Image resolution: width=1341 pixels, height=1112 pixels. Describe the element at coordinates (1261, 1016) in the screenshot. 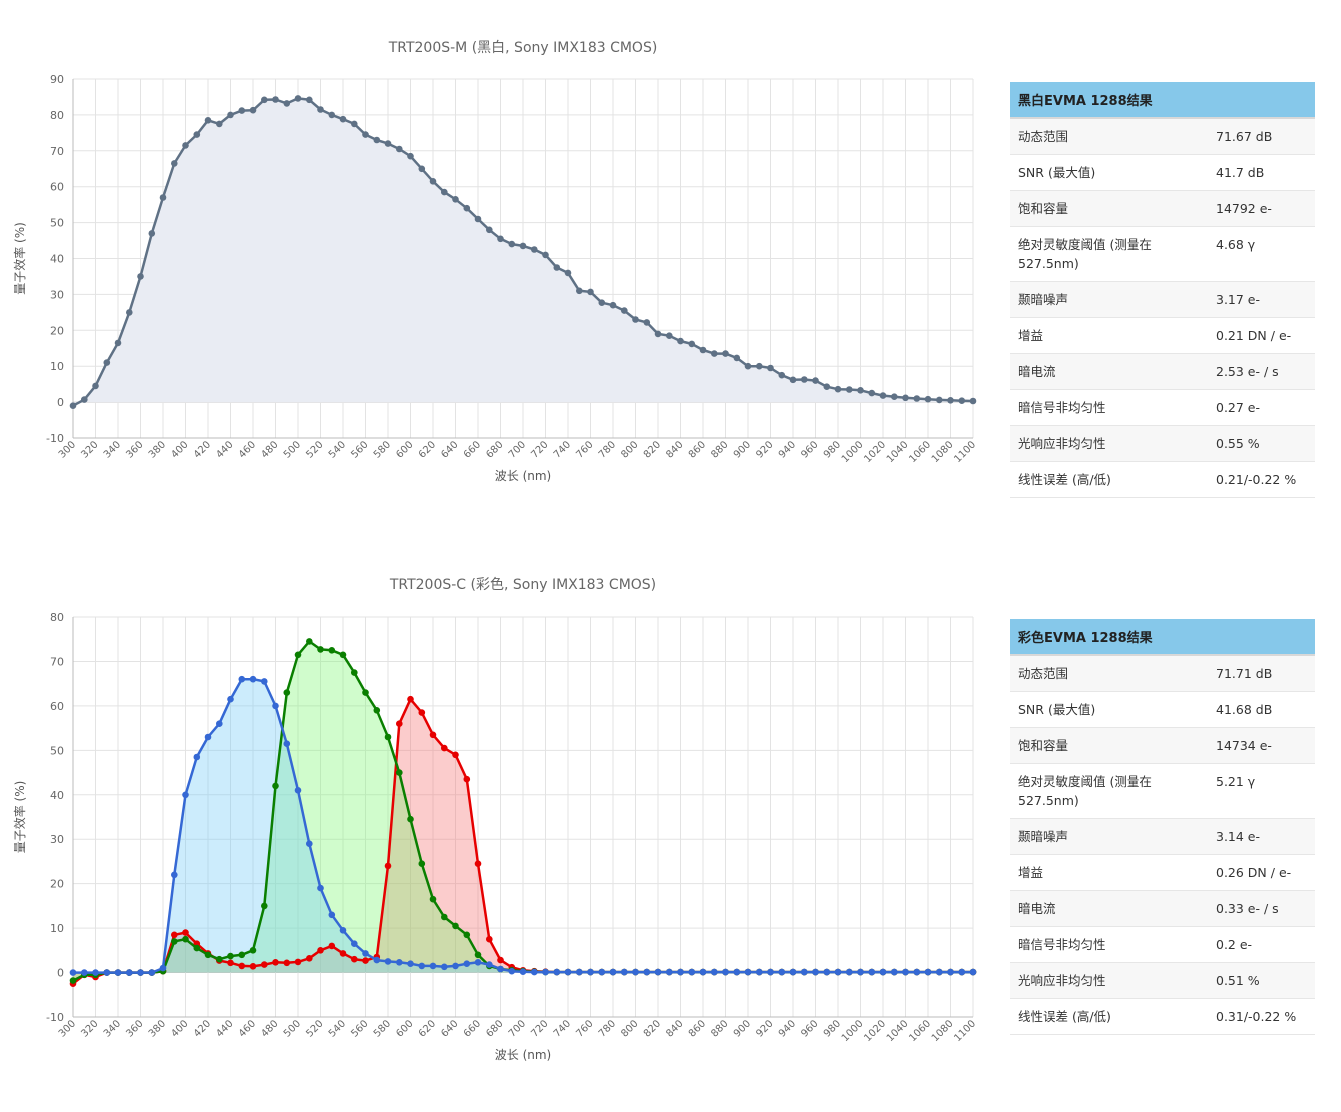

I see `row-value: 0.31/-0.22 %` at that location.